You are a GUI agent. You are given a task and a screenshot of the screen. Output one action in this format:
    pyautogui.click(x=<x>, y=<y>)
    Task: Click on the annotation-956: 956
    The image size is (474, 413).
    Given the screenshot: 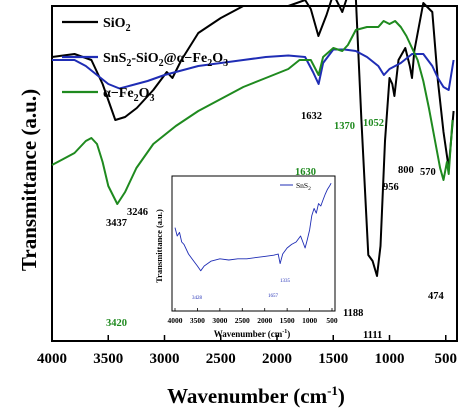 What is the action you would take?
    pyautogui.click(x=391, y=187)
    